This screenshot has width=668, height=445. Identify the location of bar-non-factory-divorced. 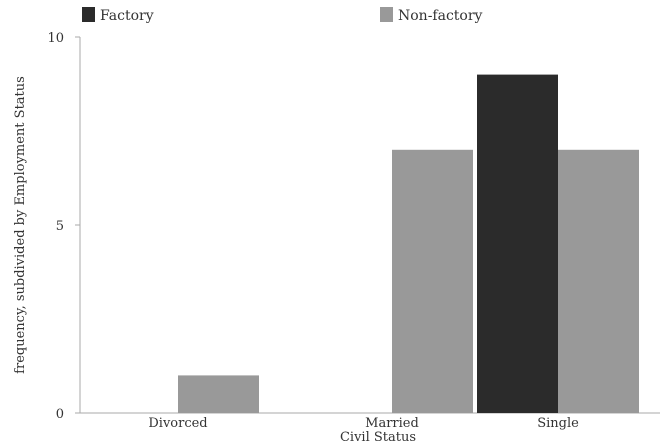
(218, 394).